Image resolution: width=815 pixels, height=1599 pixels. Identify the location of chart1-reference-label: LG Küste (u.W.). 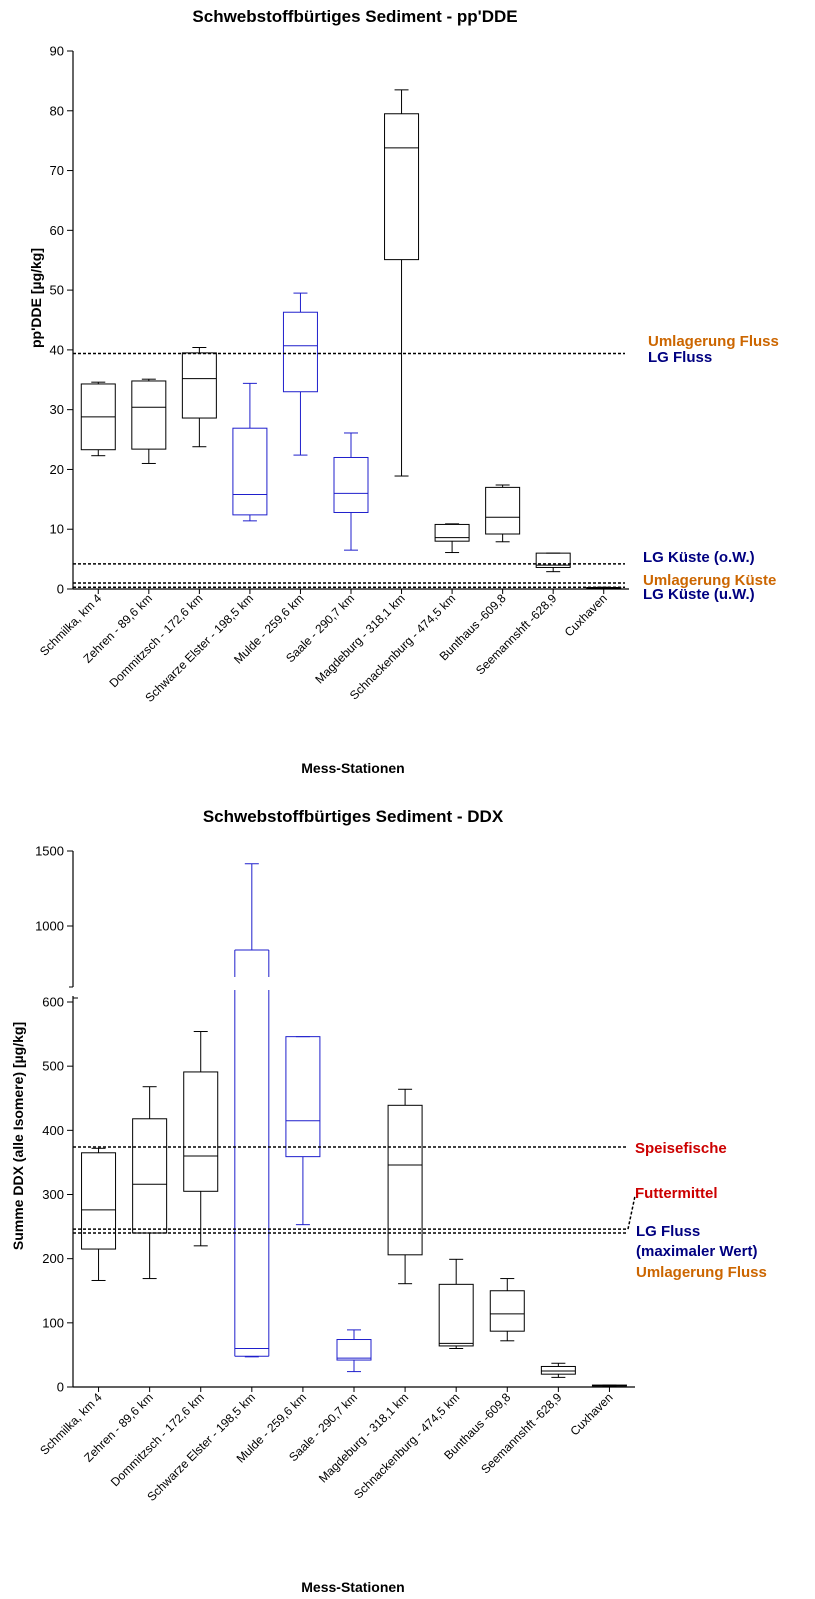
(699, 594).